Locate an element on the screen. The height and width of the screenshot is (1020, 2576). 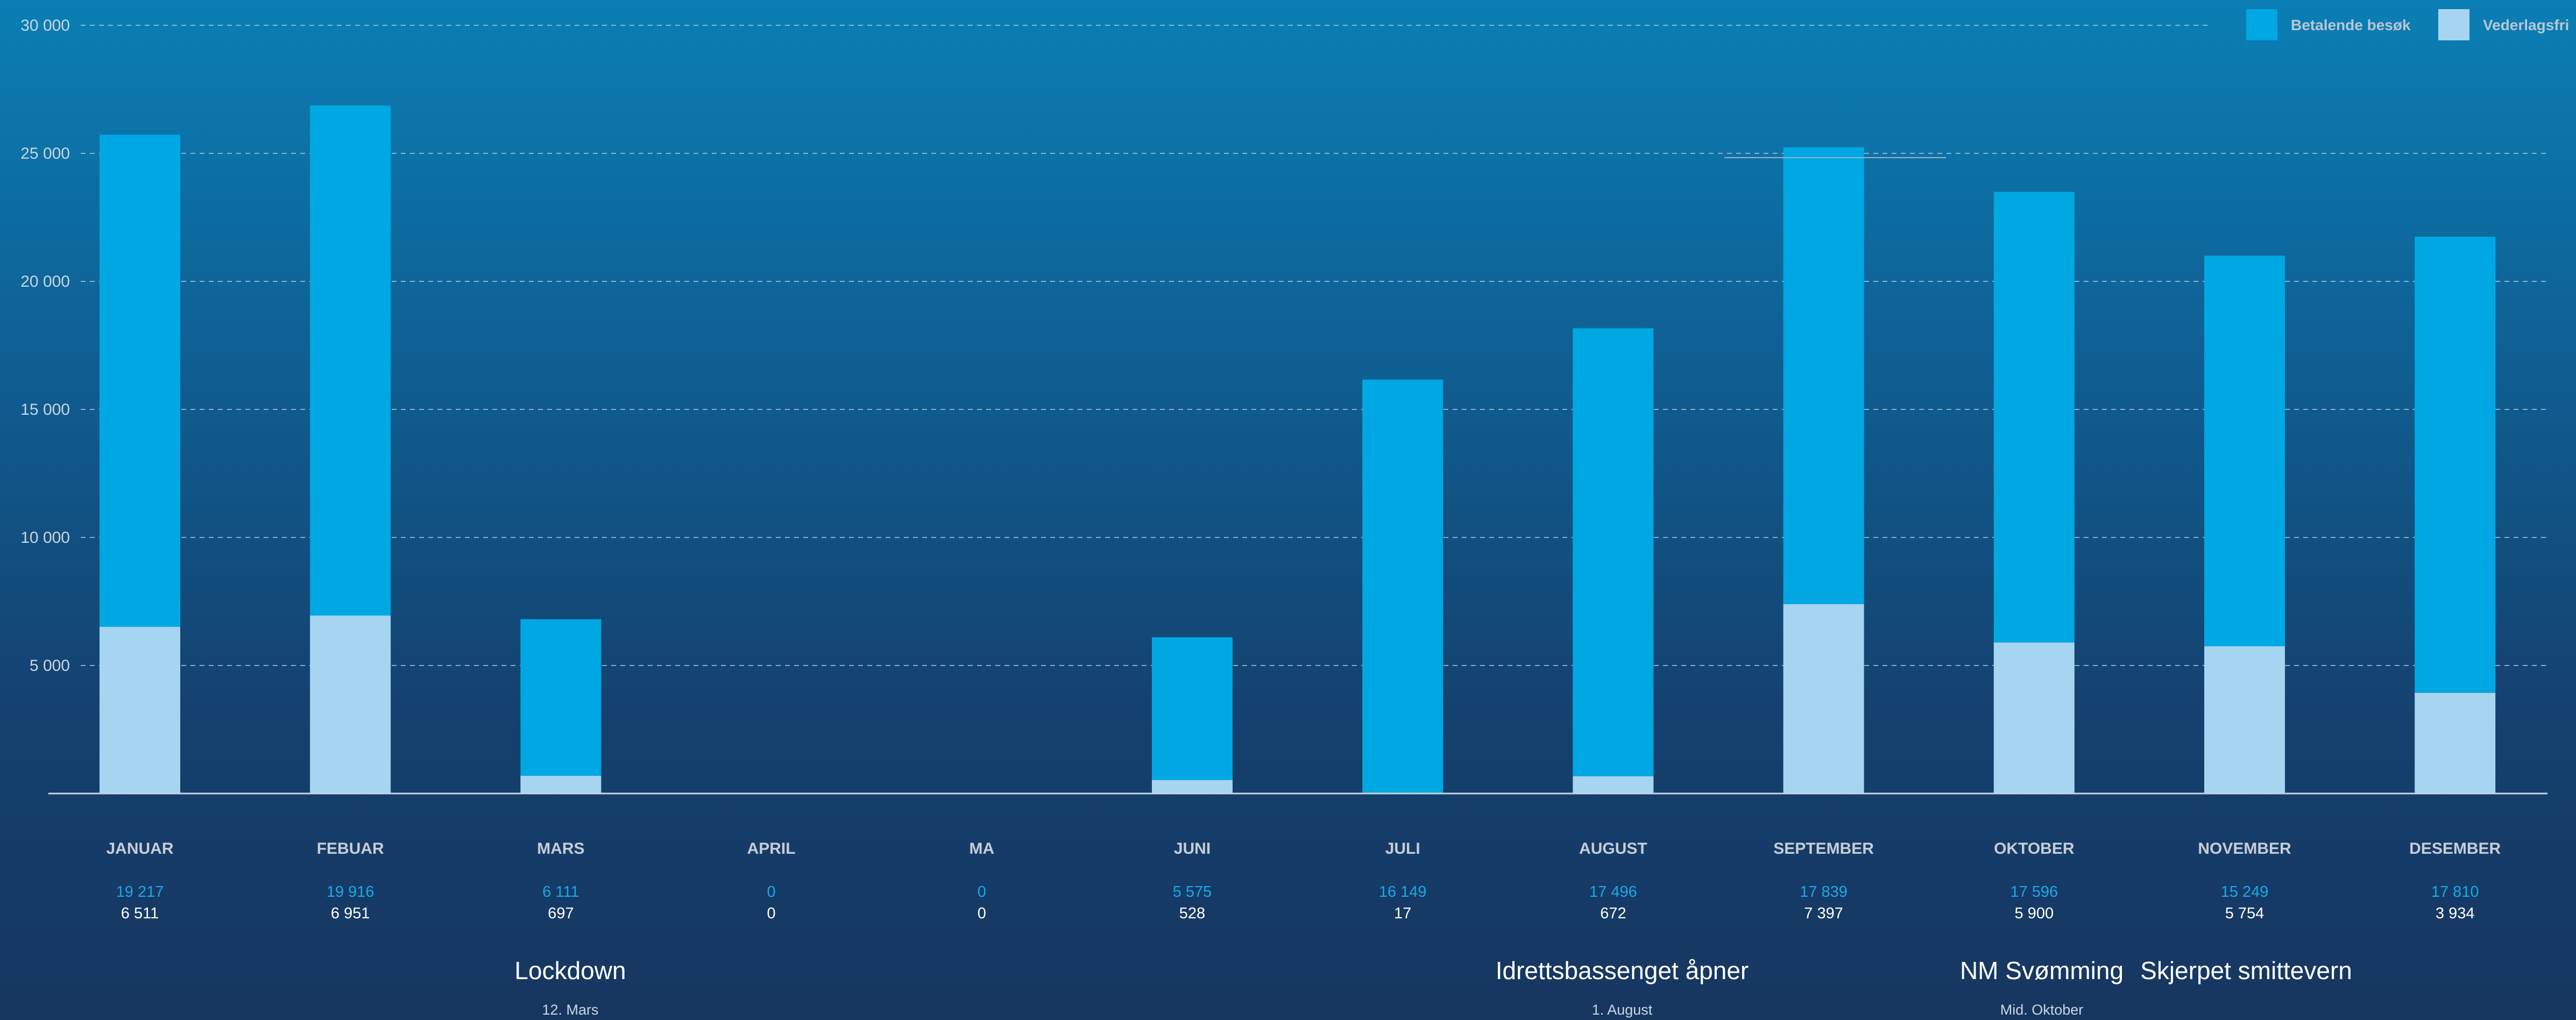
value-label-betalende: 15 249 is located at coordinates (2245, 892).